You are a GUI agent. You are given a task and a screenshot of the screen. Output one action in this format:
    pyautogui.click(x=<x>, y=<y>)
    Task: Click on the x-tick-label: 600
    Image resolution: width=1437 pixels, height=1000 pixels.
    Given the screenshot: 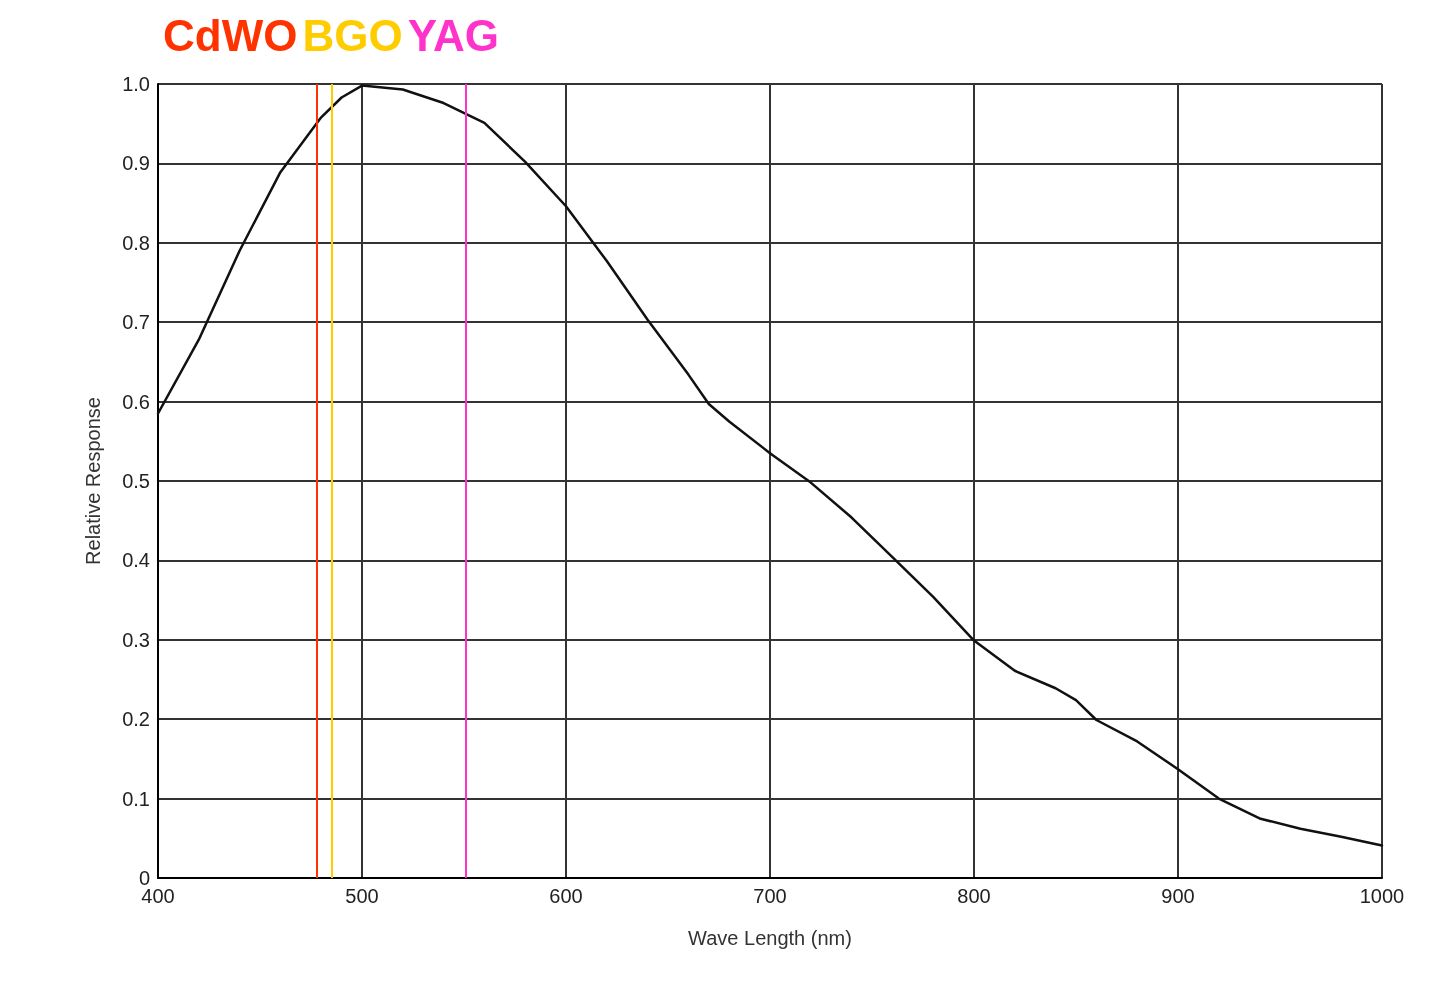 What is the action you would take?
    pyautogui.click(x=566, y=896)
    